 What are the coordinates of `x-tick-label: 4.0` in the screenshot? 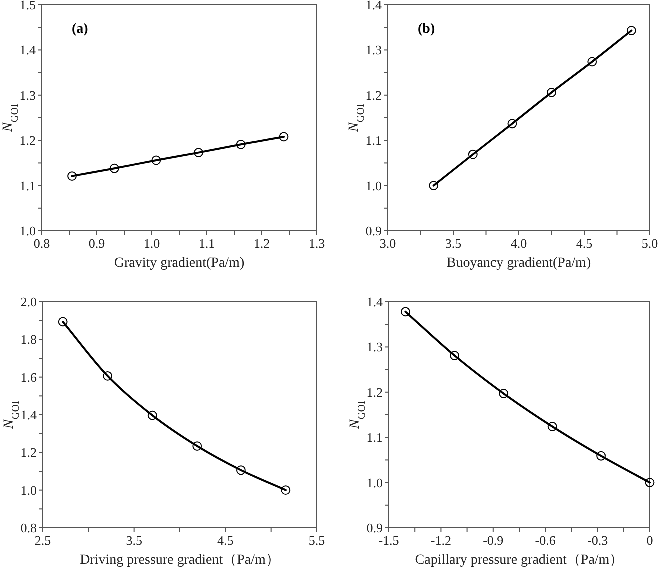 It's located at (519, 243).